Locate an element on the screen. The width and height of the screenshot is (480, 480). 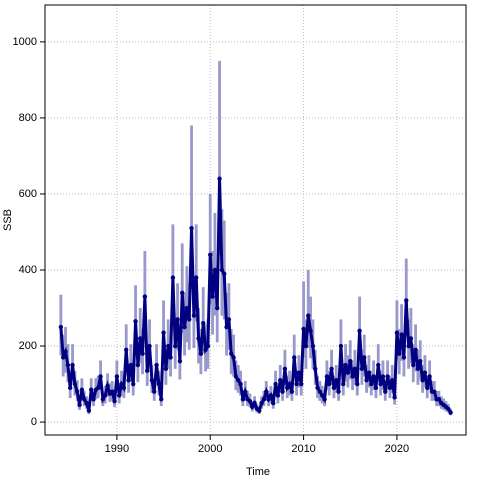
x-tick-label: 2010 is located at coordinates (303, 449).